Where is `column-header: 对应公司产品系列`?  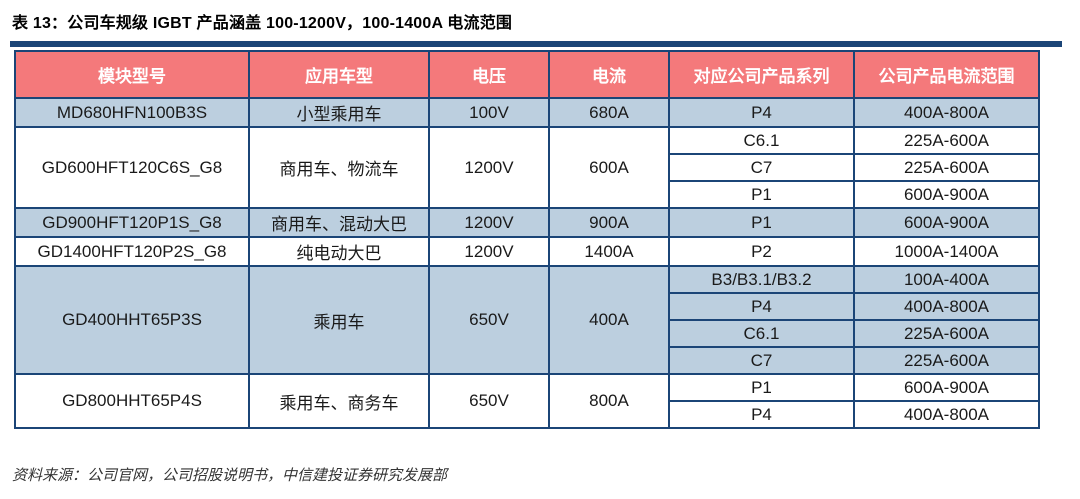
column-header: 对应公司产品系列 is located at coordinates (761, 74).